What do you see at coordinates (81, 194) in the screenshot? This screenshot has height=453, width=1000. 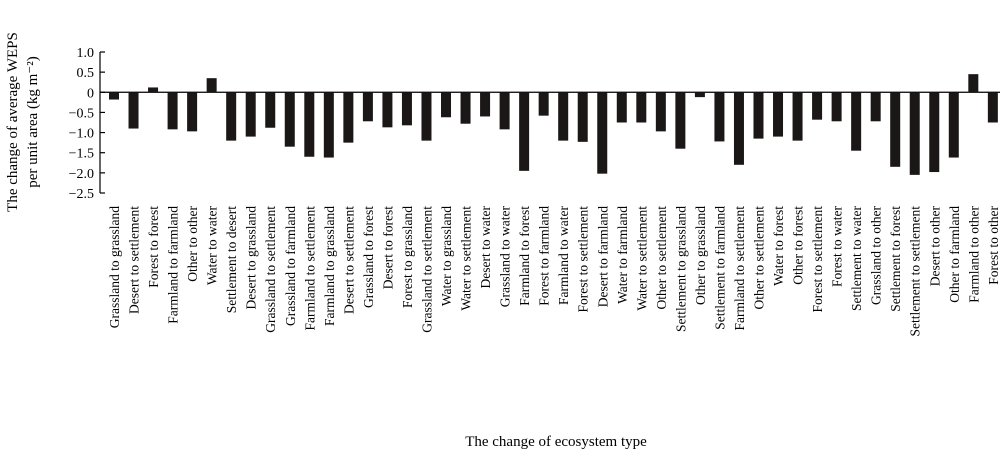 I see `y-tick-label: −2.5` at bounding box center [81, 194].